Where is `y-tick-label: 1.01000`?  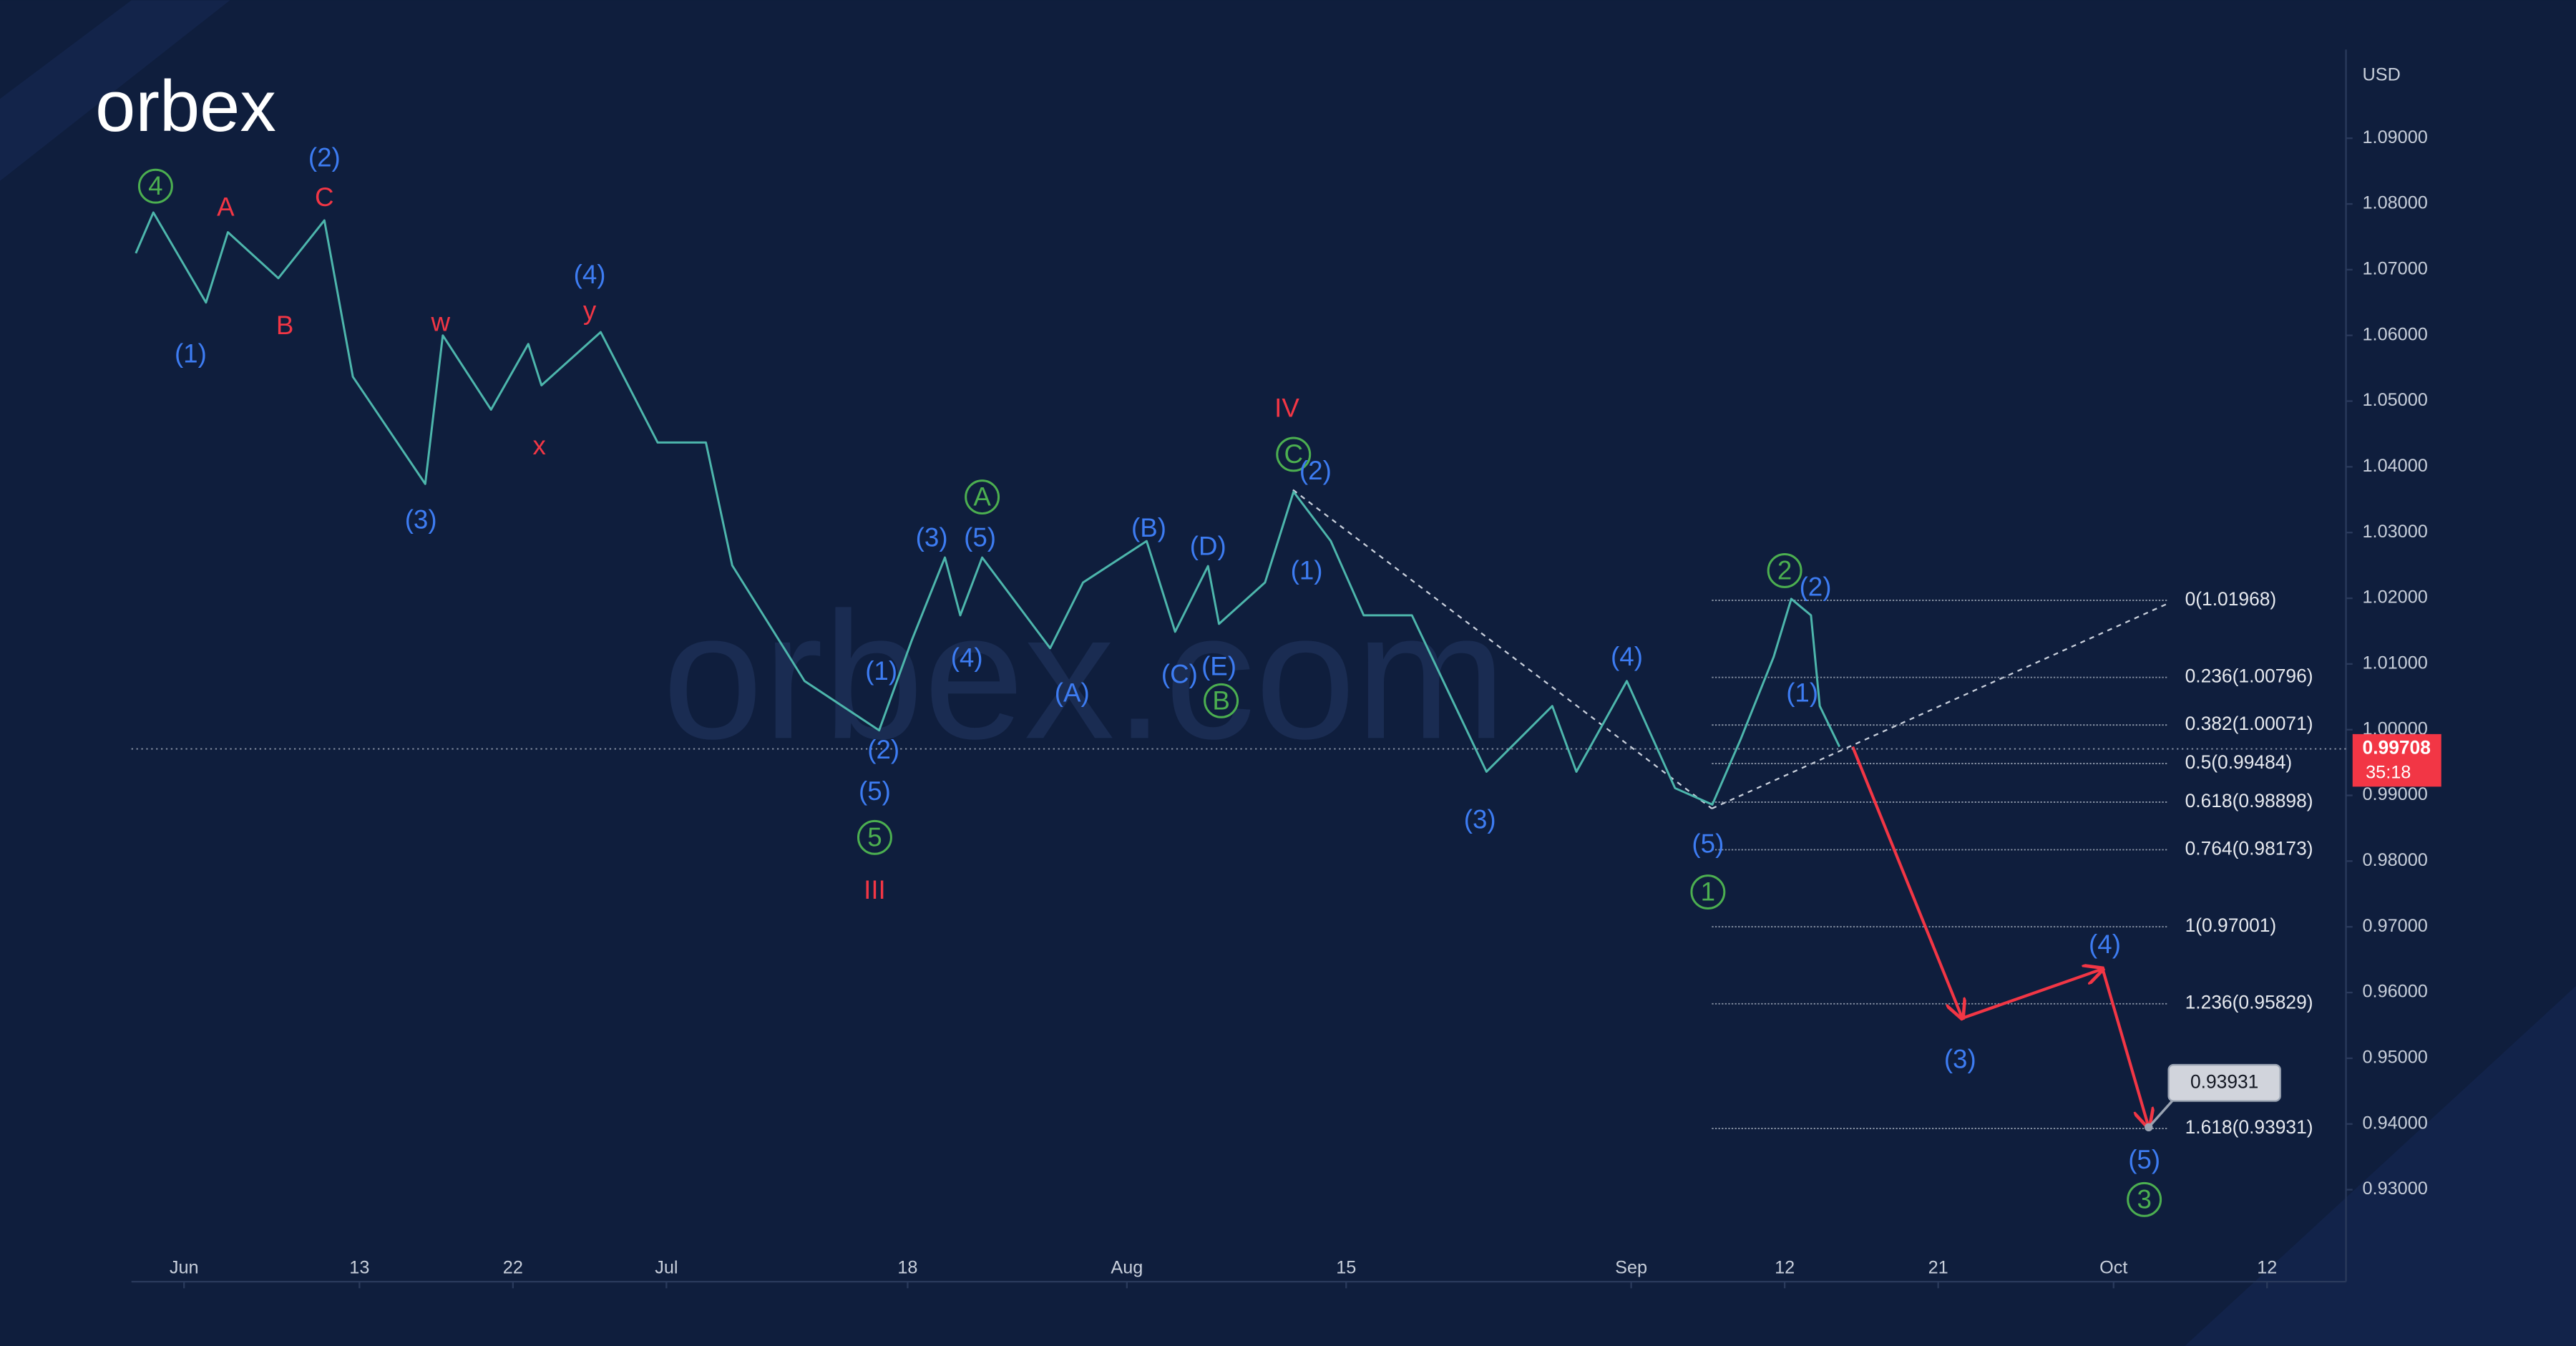
y-tick-label: 1.01000 is located at coordinates (2395, 663).